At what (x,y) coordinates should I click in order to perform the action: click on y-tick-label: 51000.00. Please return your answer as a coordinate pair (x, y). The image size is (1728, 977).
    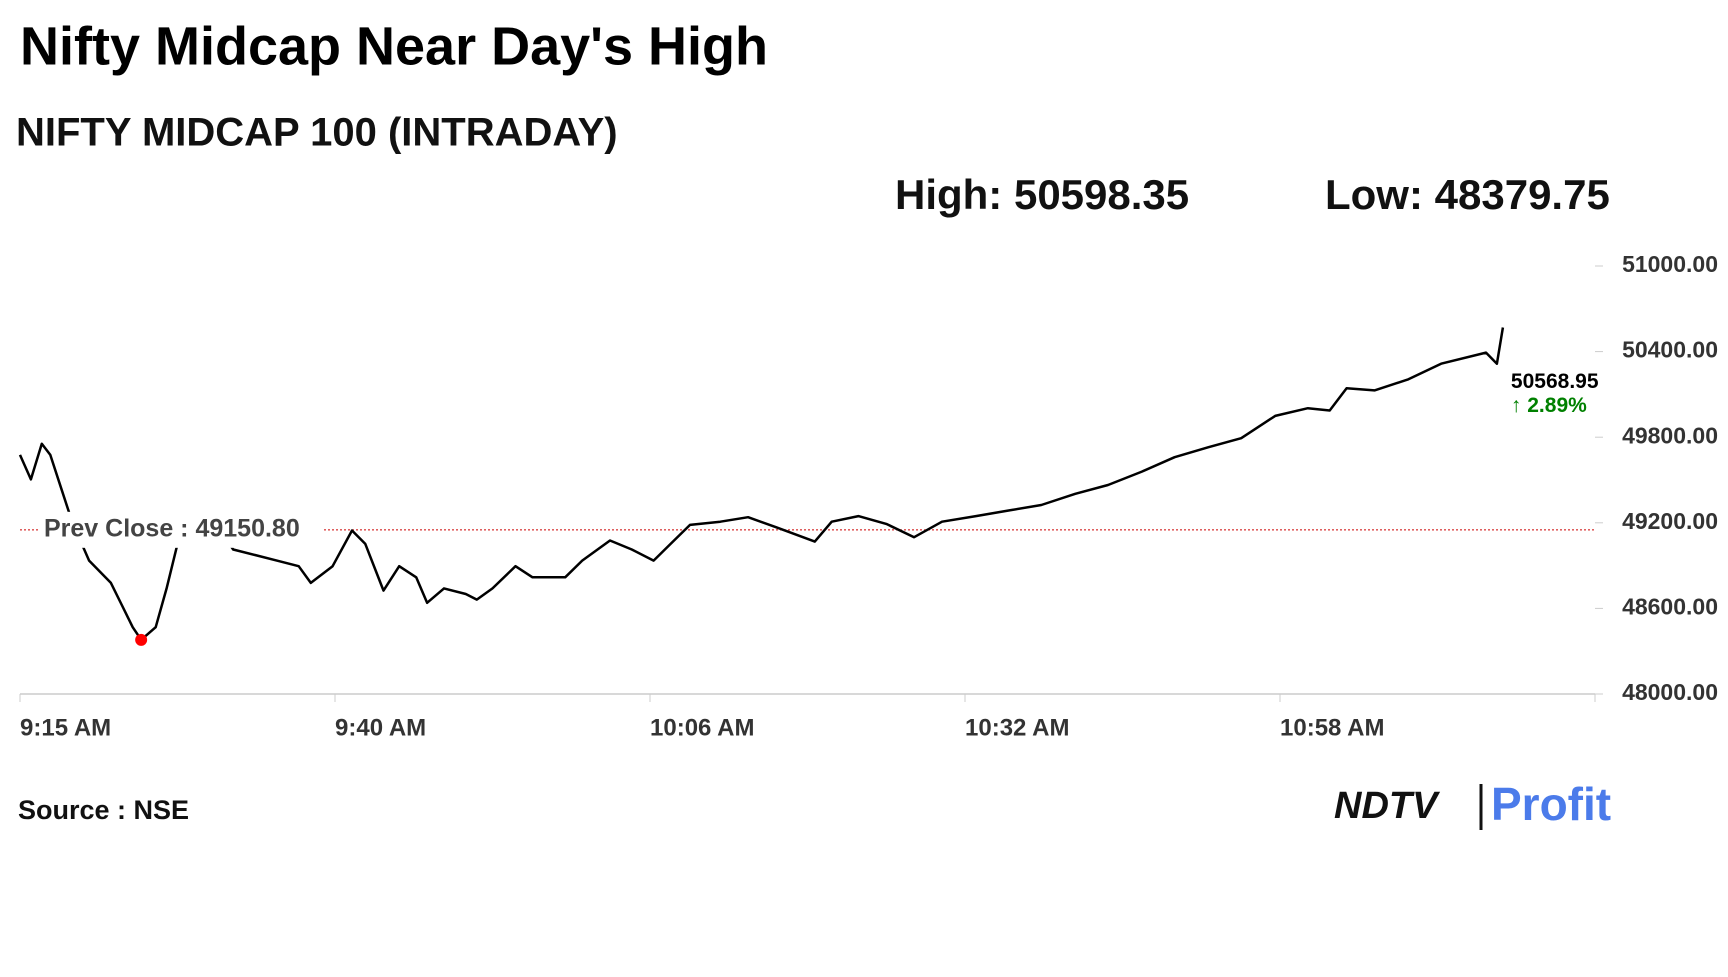
    Looking at the image, I should click on (1670, 264).